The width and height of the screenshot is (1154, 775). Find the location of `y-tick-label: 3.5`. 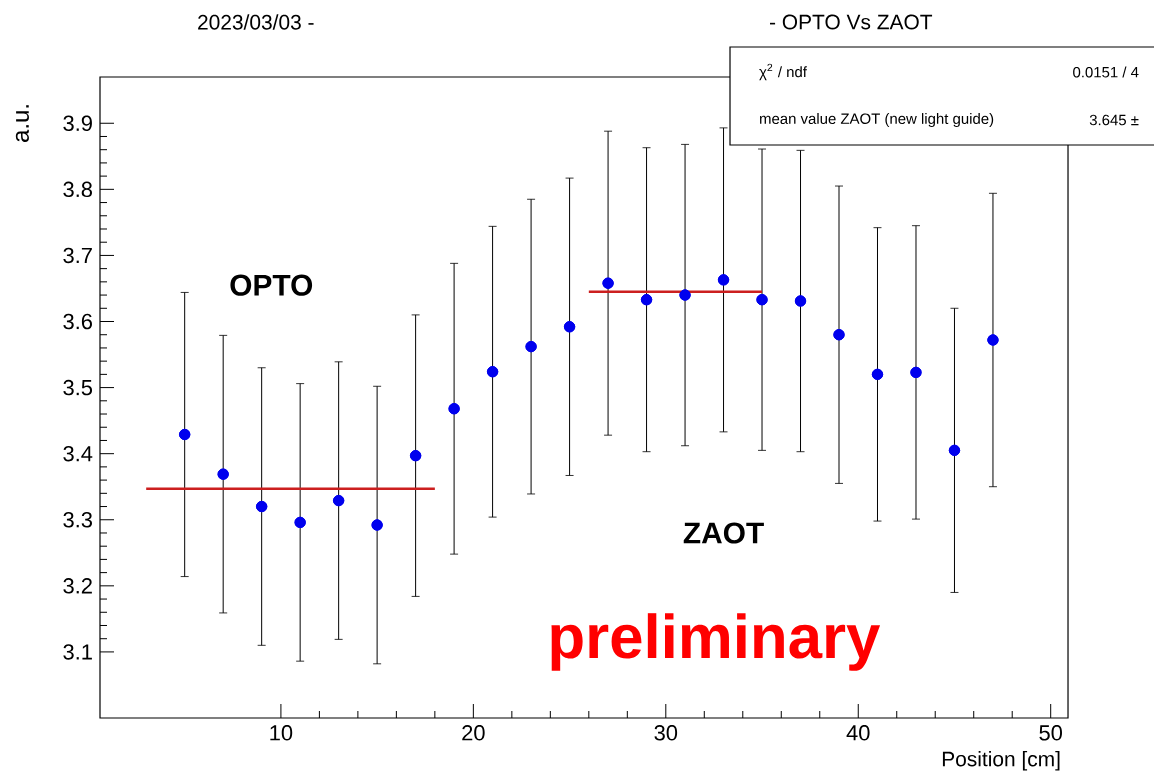

y-tick-label: 3.5 is located at coordinates (78, 387).